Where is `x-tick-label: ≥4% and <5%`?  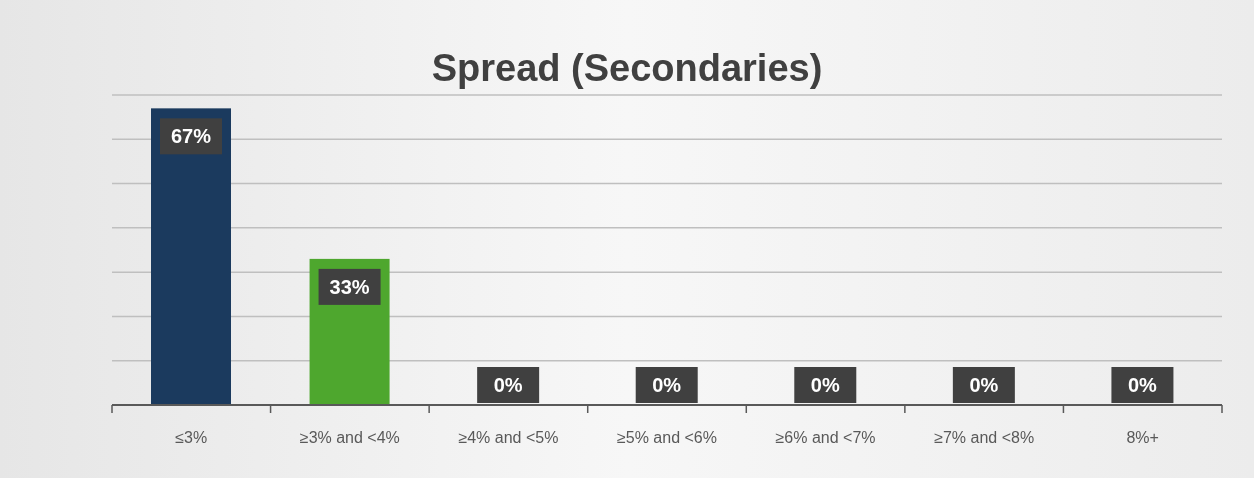 x-tick-label: ≥4% and <5% is located at coordinates (508, 437).